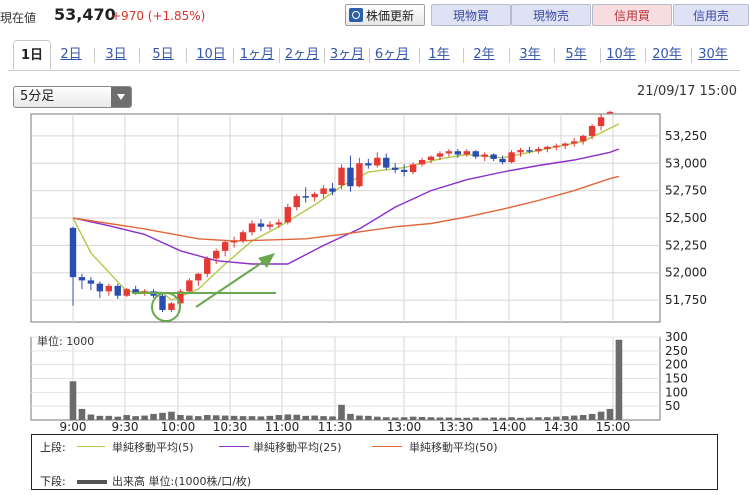 Image resolution: width=749 pixels, height=495 pixels. I want to click on spot-sell-button: 現物売, so click(551, 15).